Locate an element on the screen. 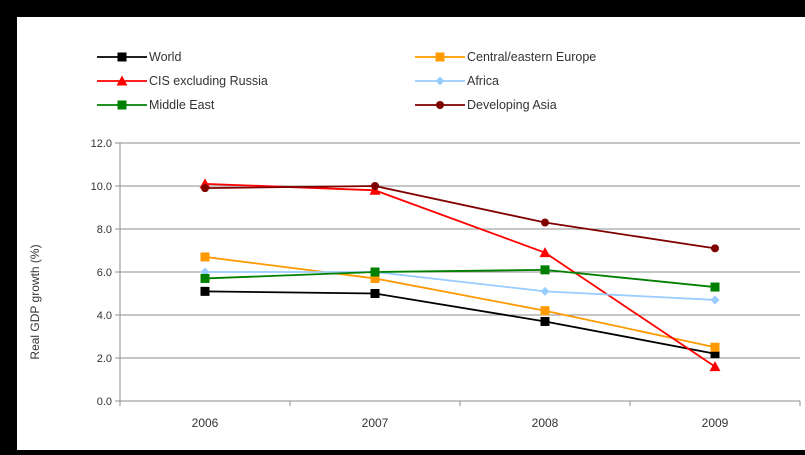 This screenshot has width=805, height=455. series-middle-east is located at coordinates (460, 278).